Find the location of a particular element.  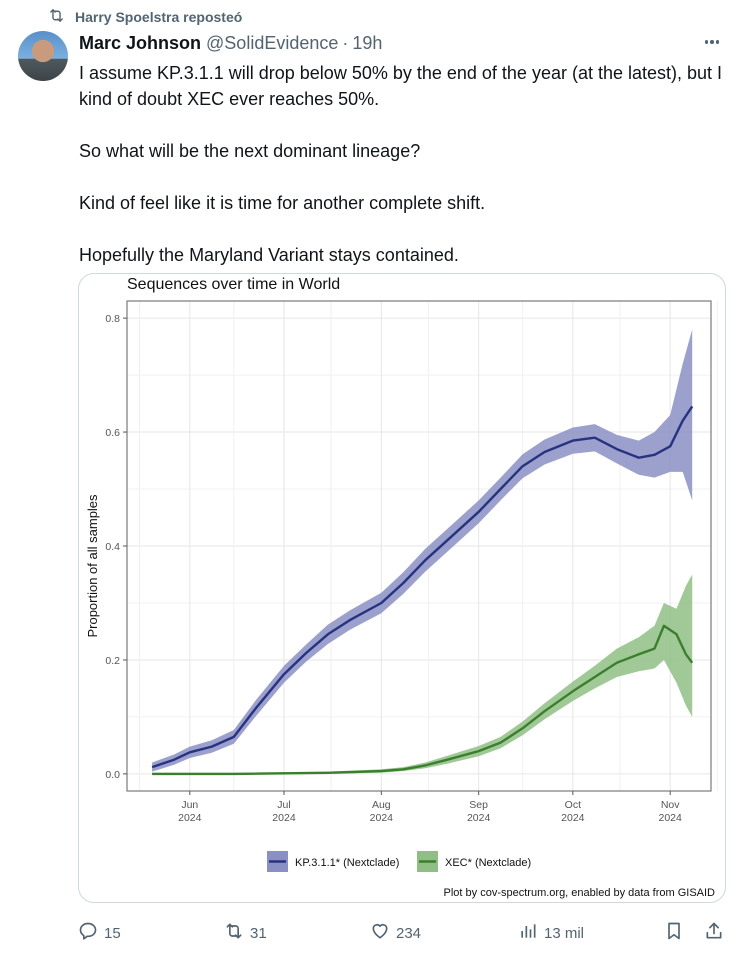

share-icon is located at coordinates (714, 933).